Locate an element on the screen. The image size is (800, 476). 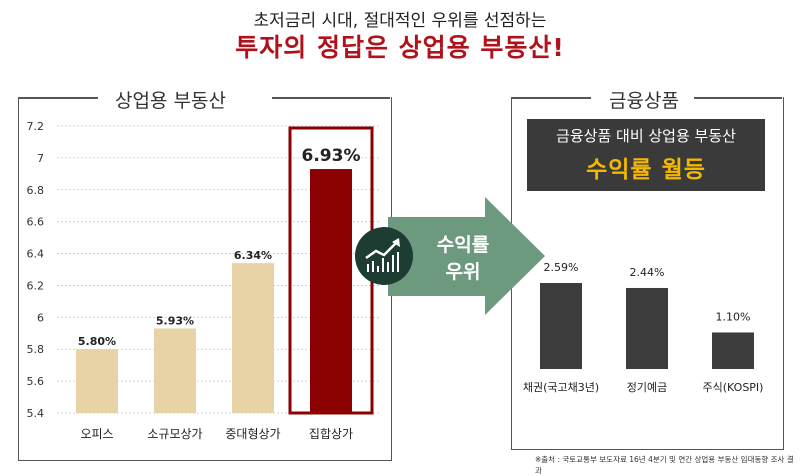
growth-chart-icon is located at coordinates (382, 255).